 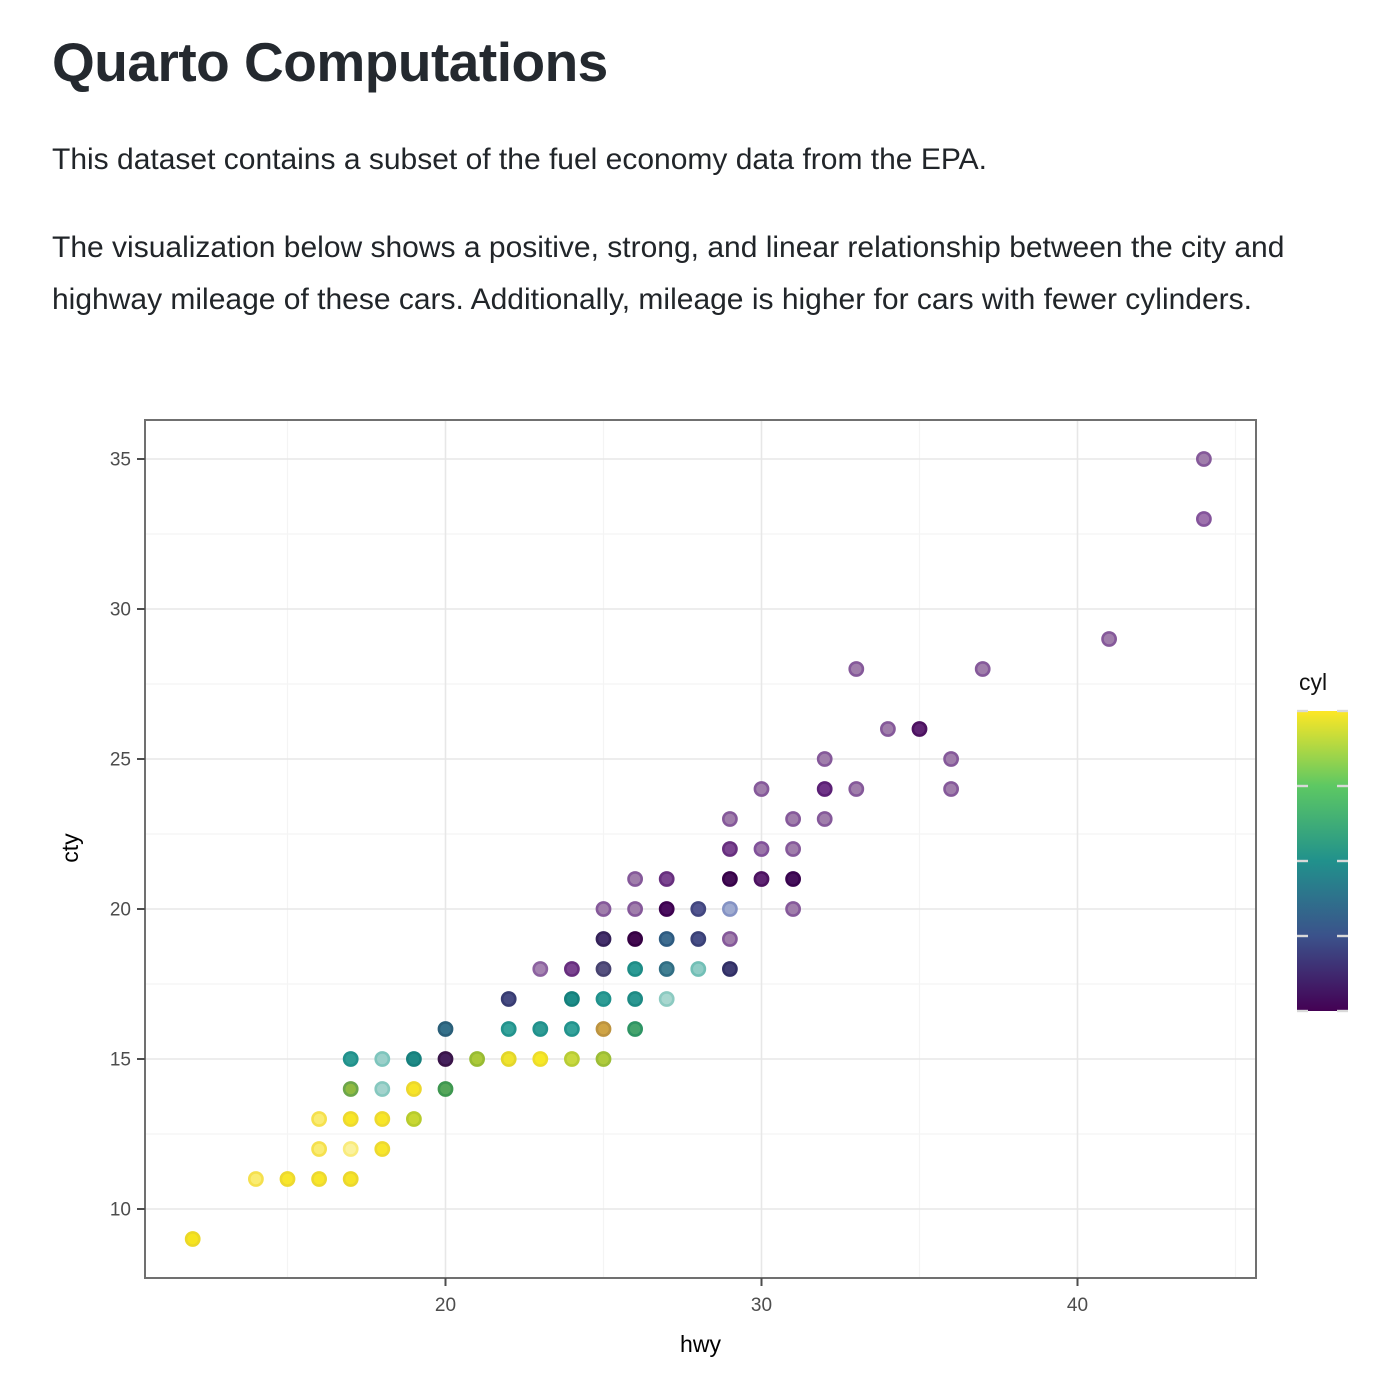 What do you see at coordinates (120, 910) in the screenshot?
I see `y-tick-label: 20` at bounding box center [120, 910].